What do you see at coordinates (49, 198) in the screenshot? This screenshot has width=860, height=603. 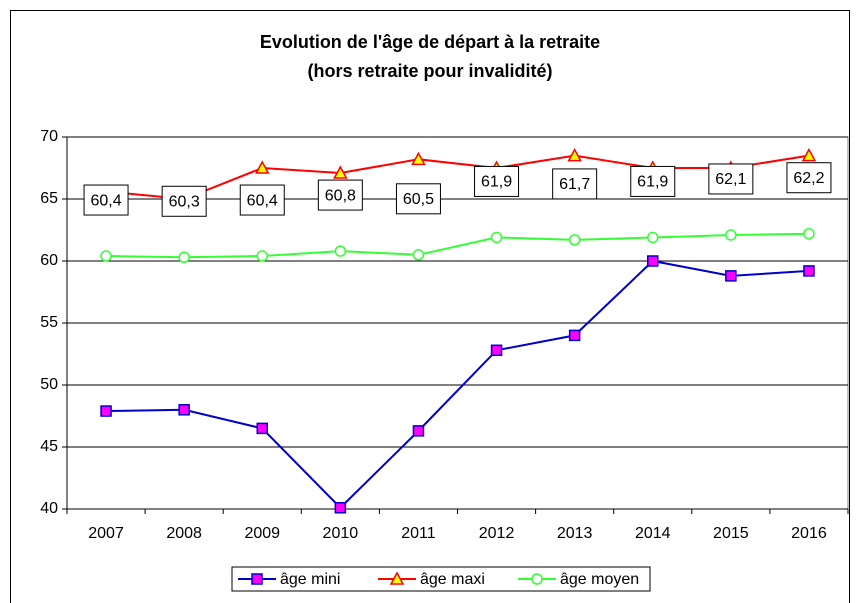 I see `y-tick-label: 65` at bounding box center [49, 198].